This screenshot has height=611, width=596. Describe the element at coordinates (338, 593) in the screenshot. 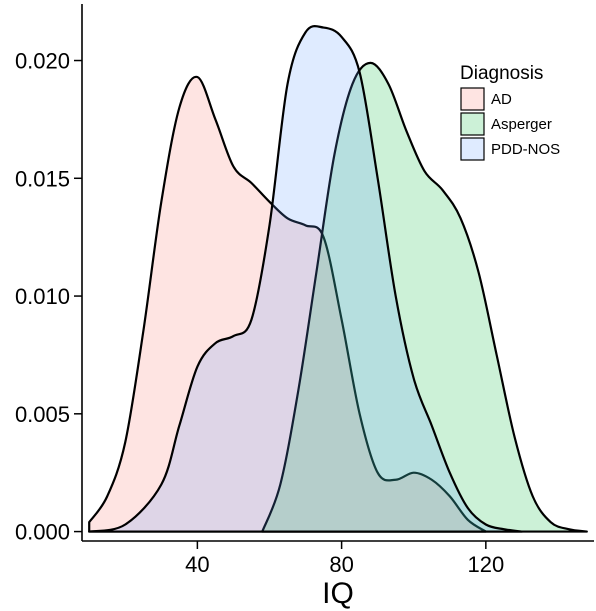

I see `x-axis-title: IQ` at that location.